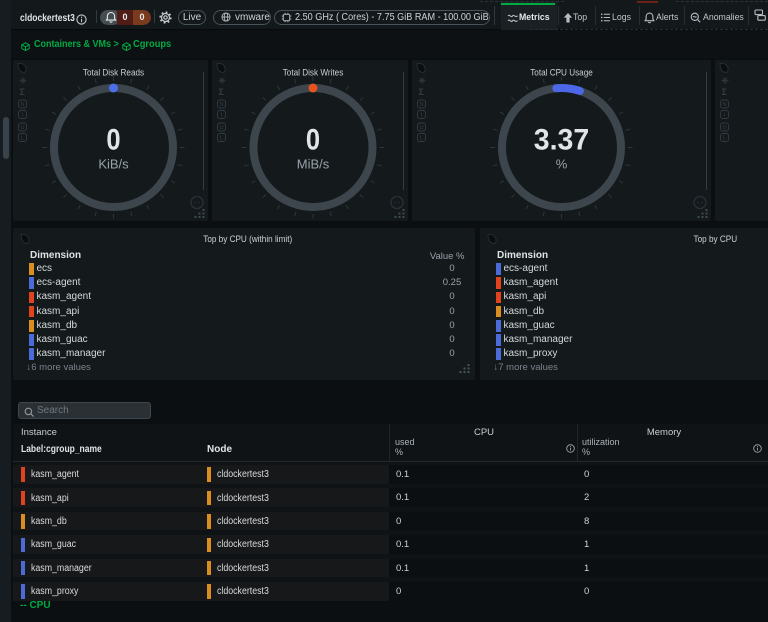 Image resolution: width=768 pixels, height=622 pixels. I want to click on svg-text: 3.37, so click(561, 140).